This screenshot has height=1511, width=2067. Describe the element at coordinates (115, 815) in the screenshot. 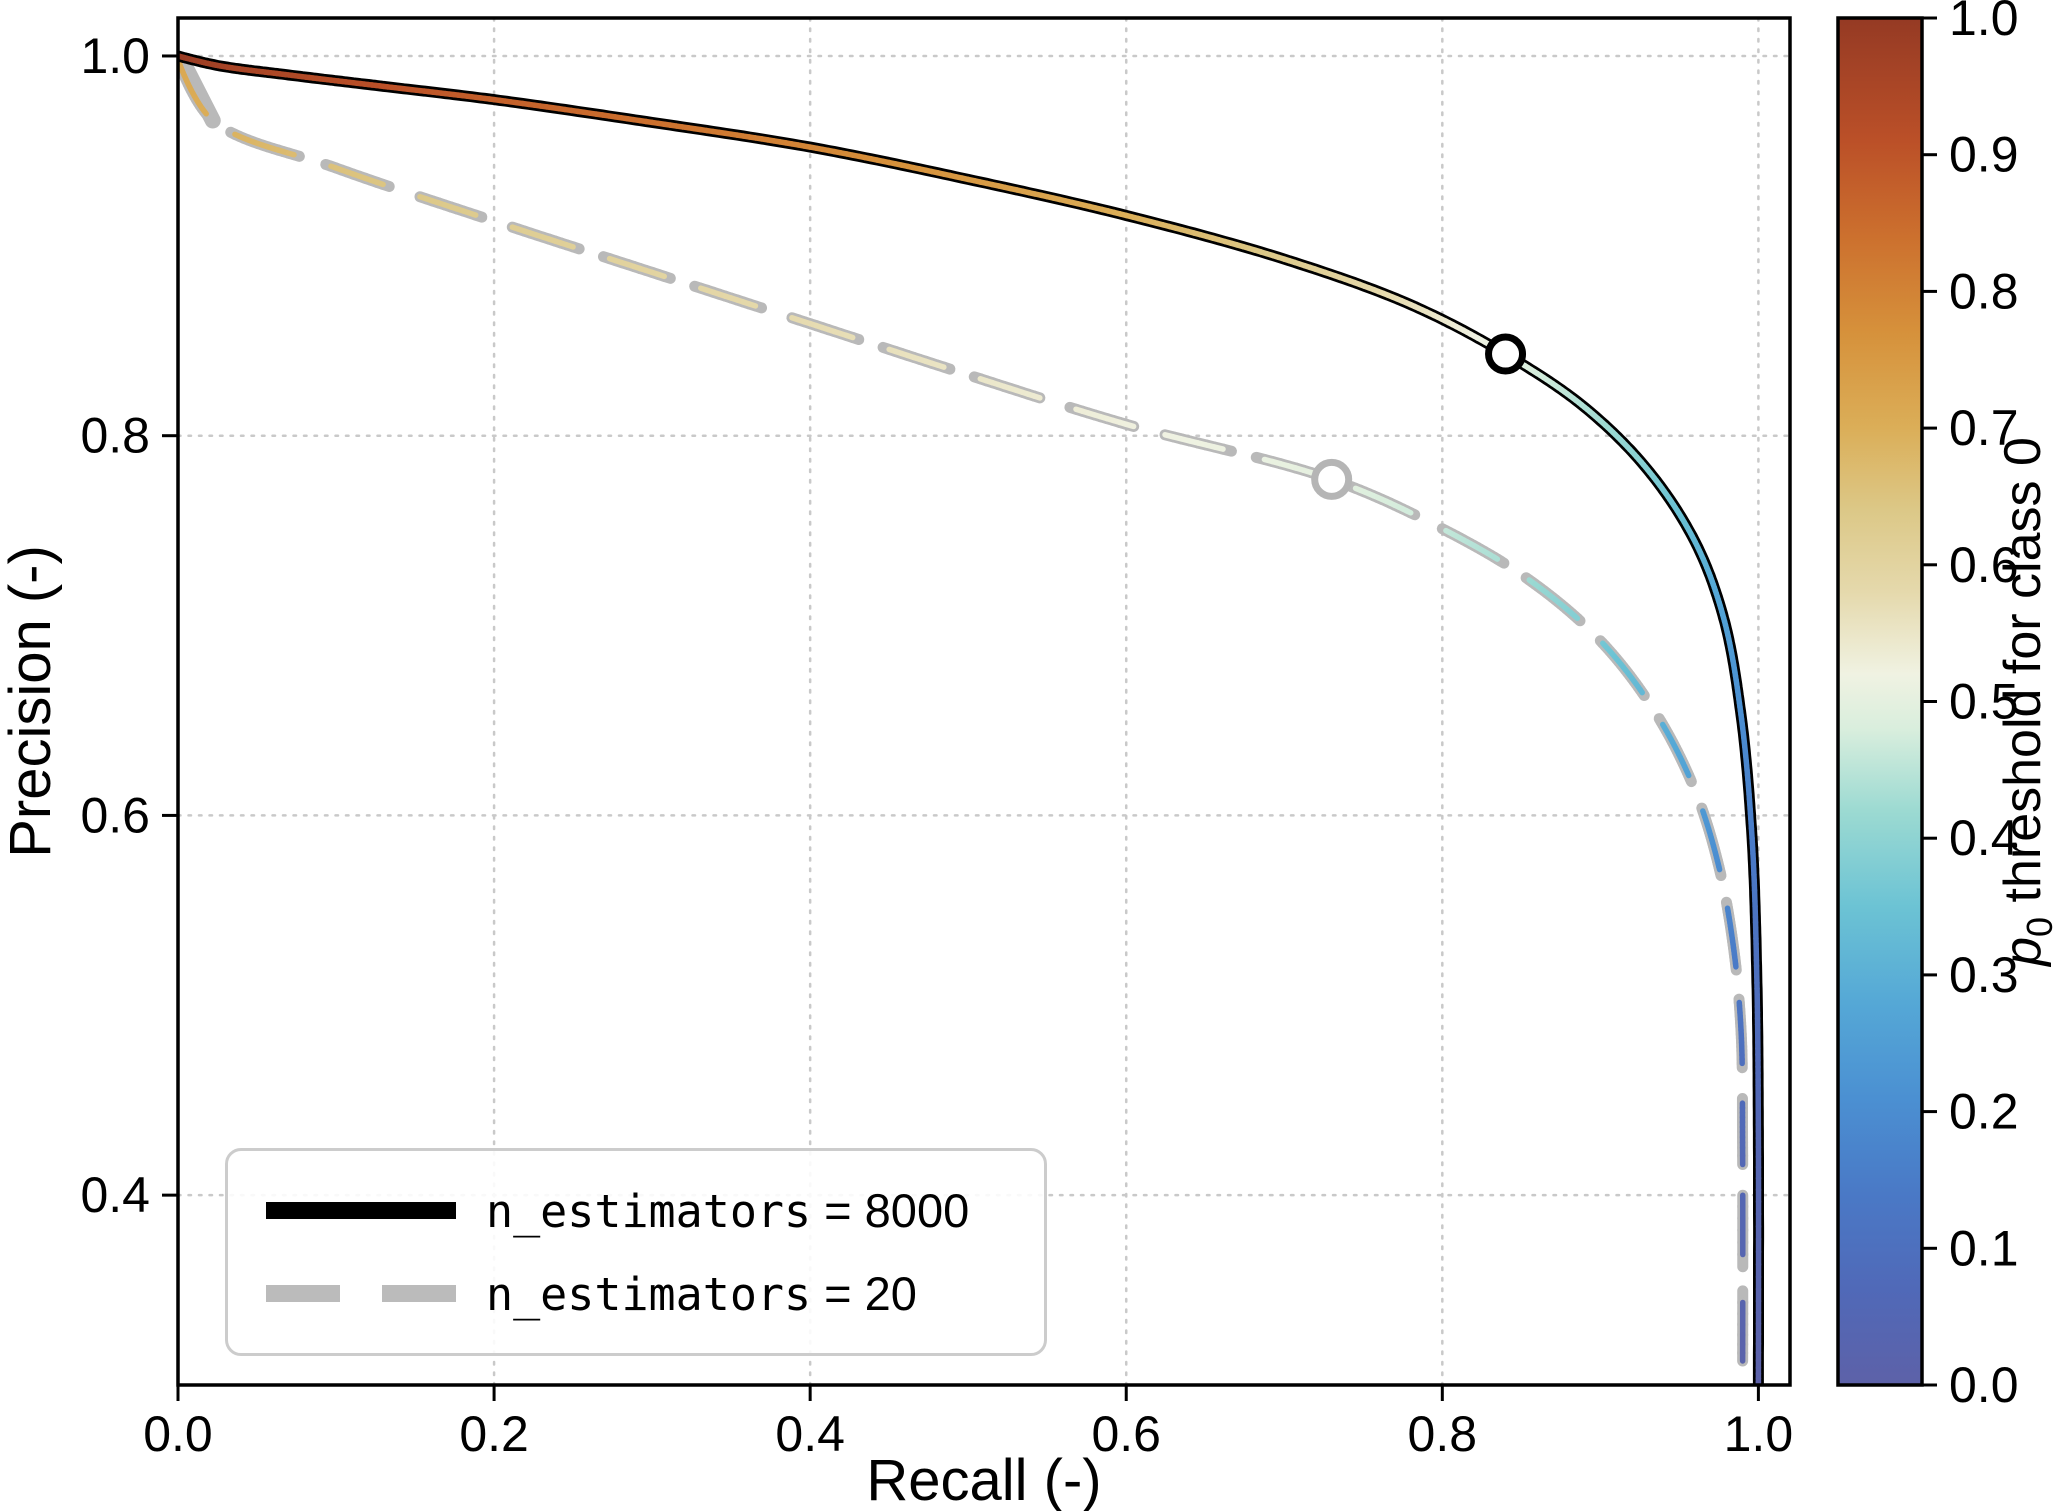

I see `y-tick-label: 0.6` at that location.